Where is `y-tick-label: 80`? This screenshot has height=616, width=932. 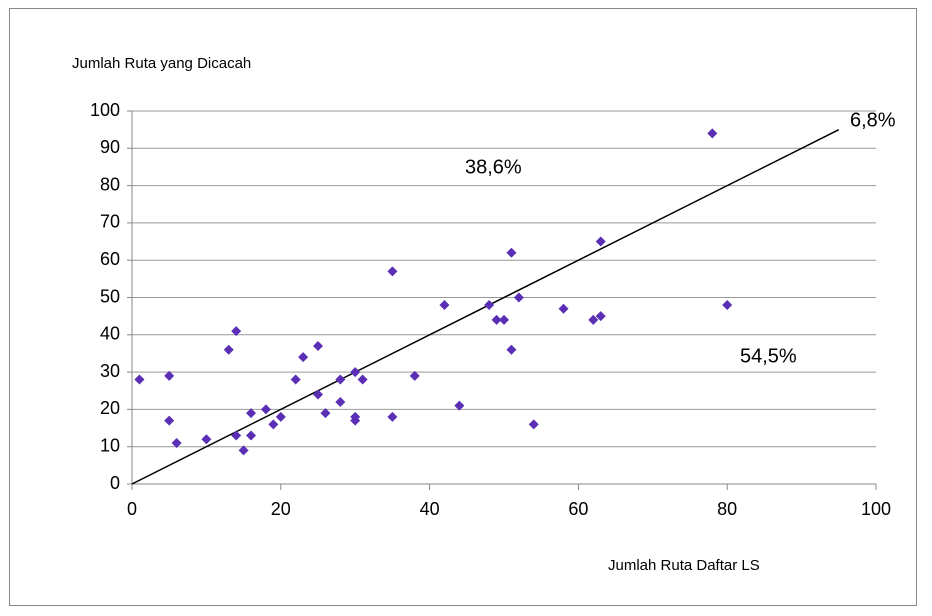 y-tick-label: 80 is located at coordinates (110, 184).